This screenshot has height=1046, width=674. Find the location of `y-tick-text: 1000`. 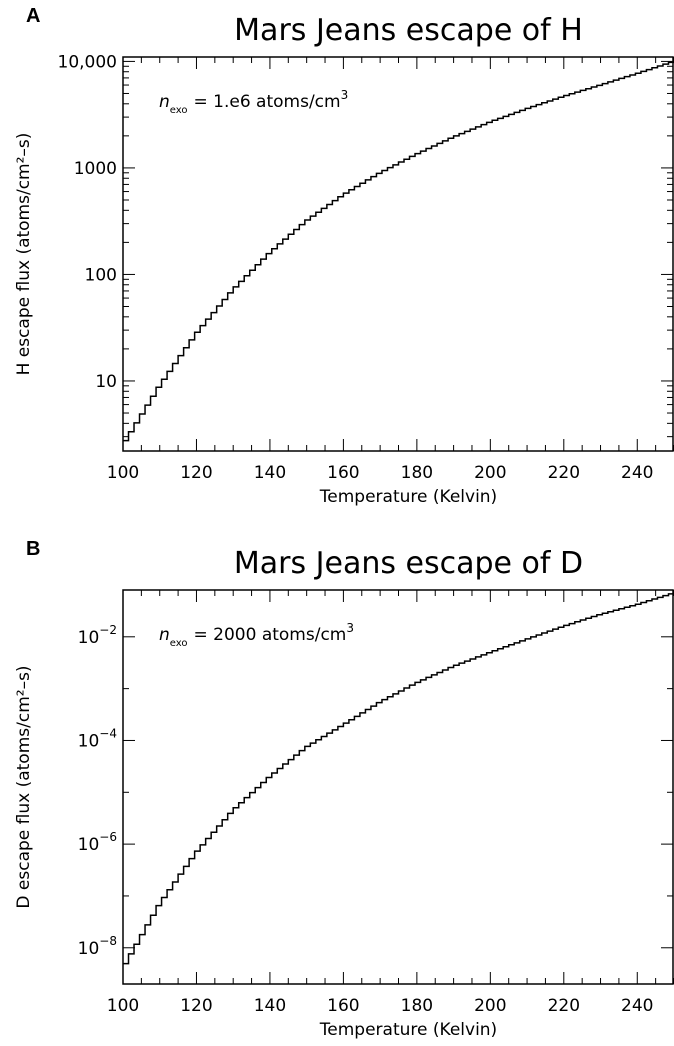

y-tick-text: 1000 is located at coordinates (95, 169).